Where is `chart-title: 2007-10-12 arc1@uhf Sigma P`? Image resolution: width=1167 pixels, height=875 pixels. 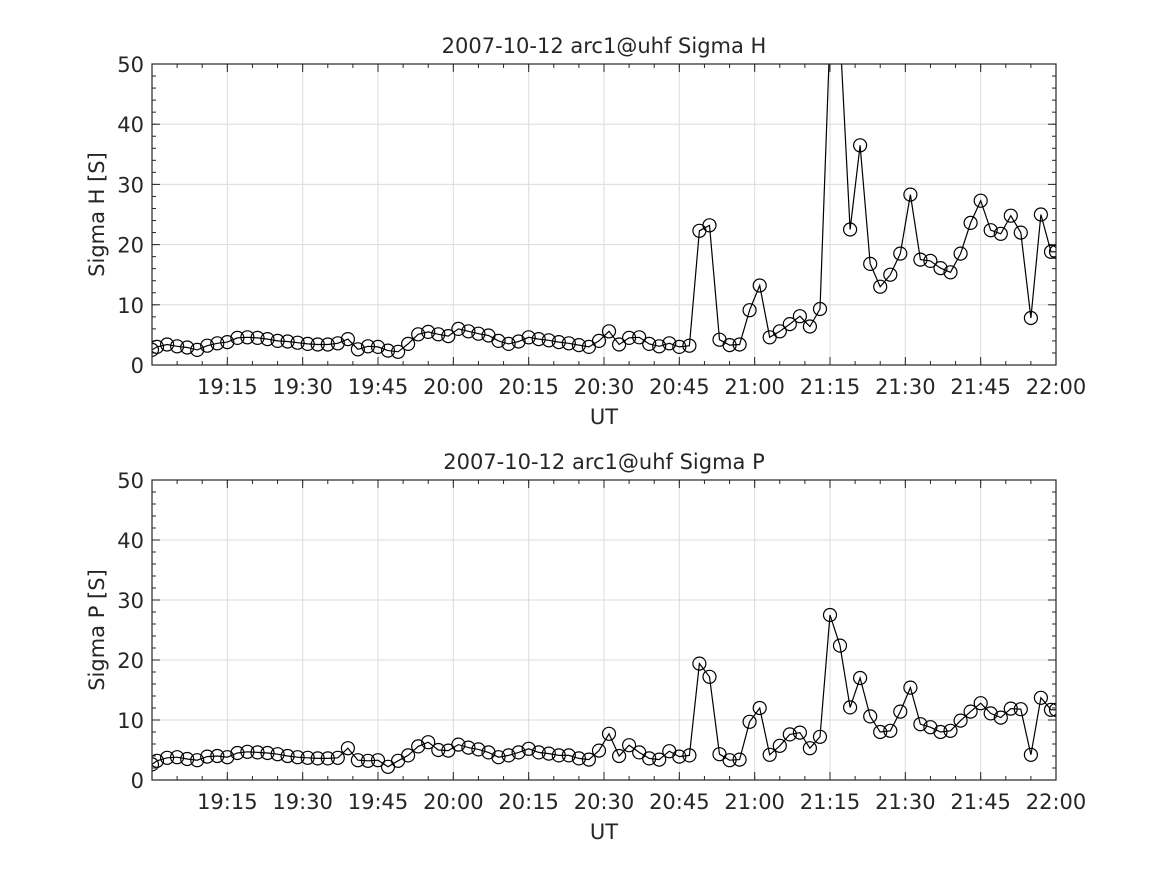 chart-title: 2007-10-12 arc1@uhf Sigma P is located at coordinates (604, 462).